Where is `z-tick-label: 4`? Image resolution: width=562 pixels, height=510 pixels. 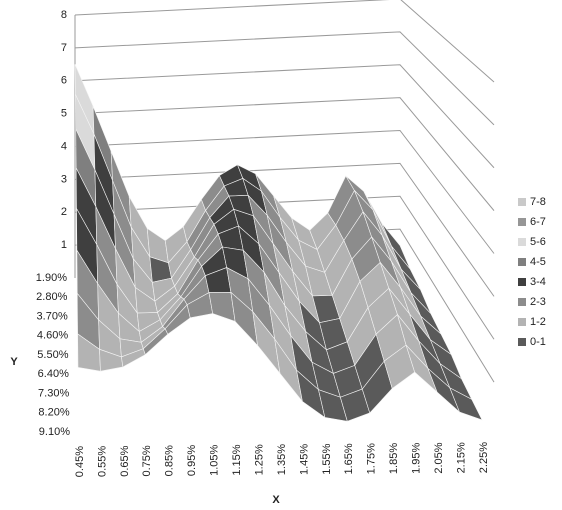 z-tick-label: 4 is located at coordinates (64, 146).